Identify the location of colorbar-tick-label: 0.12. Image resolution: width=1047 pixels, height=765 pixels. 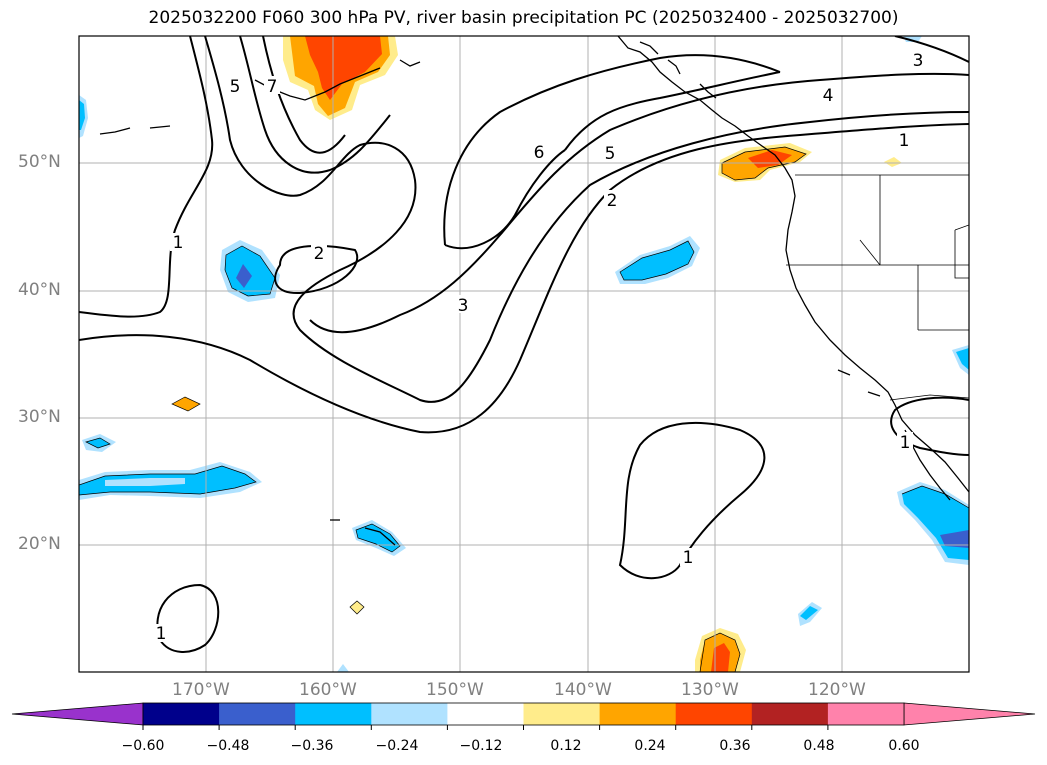
(566, 746).